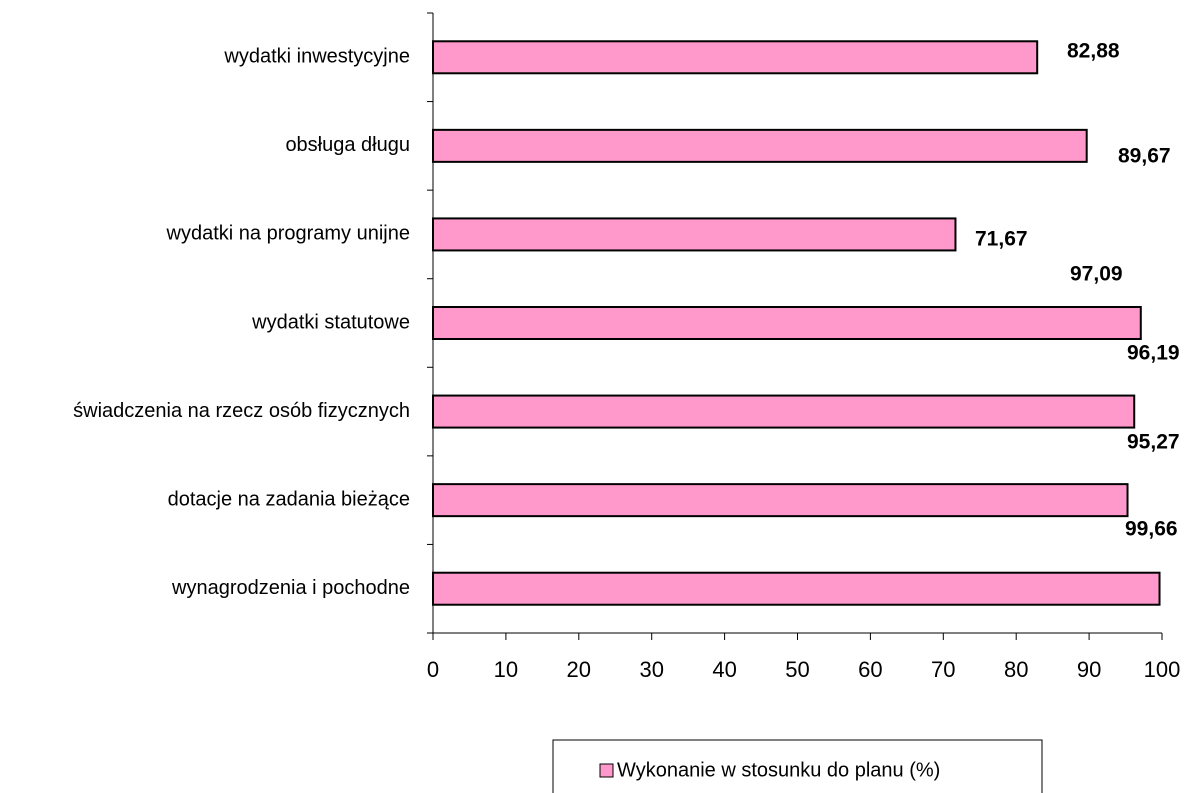  I want to click on x-tick-label: 50, so click(797, 669).